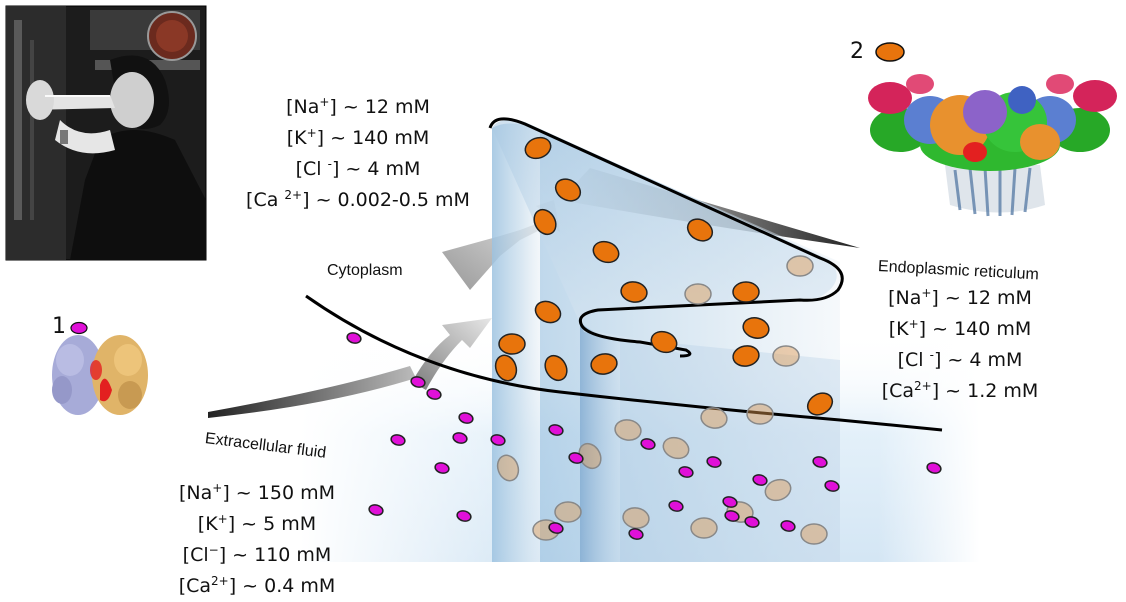 Image resolution: width=1126 pixels, height=602 pixels. Describe the element at coordinates (106, 133) in the screenshot. I see `scientist-photo` at that location.